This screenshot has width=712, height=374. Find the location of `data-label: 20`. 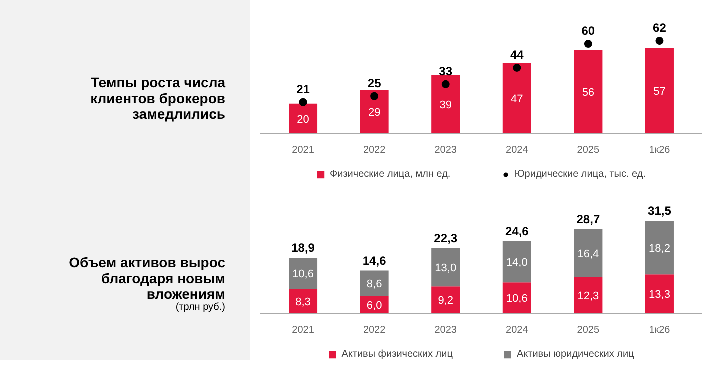

data-label: 20 is located at coordinates (303, 120).